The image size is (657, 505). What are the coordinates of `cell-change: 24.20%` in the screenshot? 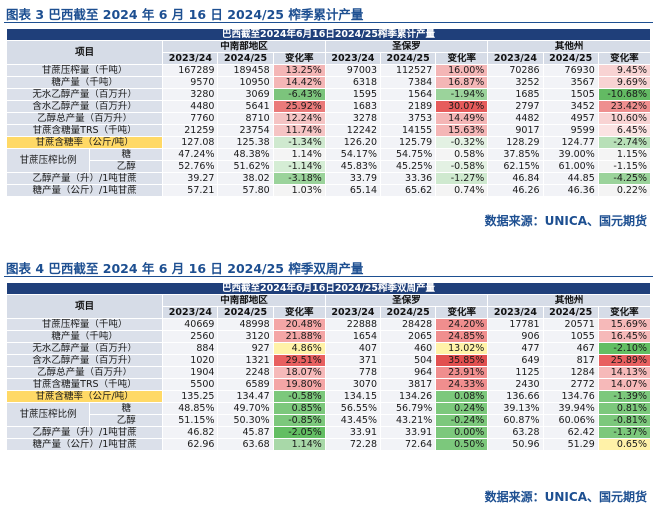 It's located at (462, 324).